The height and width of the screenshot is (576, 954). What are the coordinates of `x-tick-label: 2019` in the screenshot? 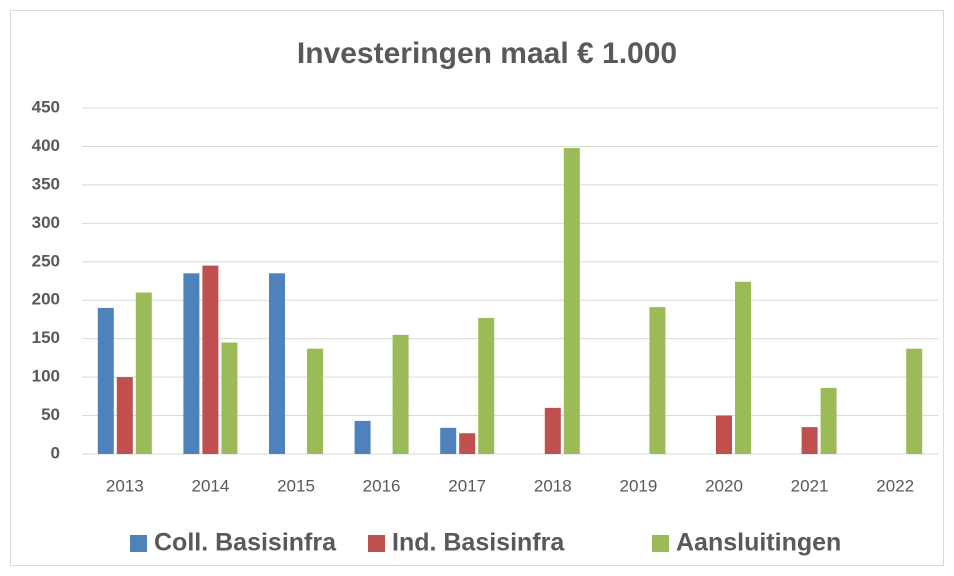 It's located at (638, 485).